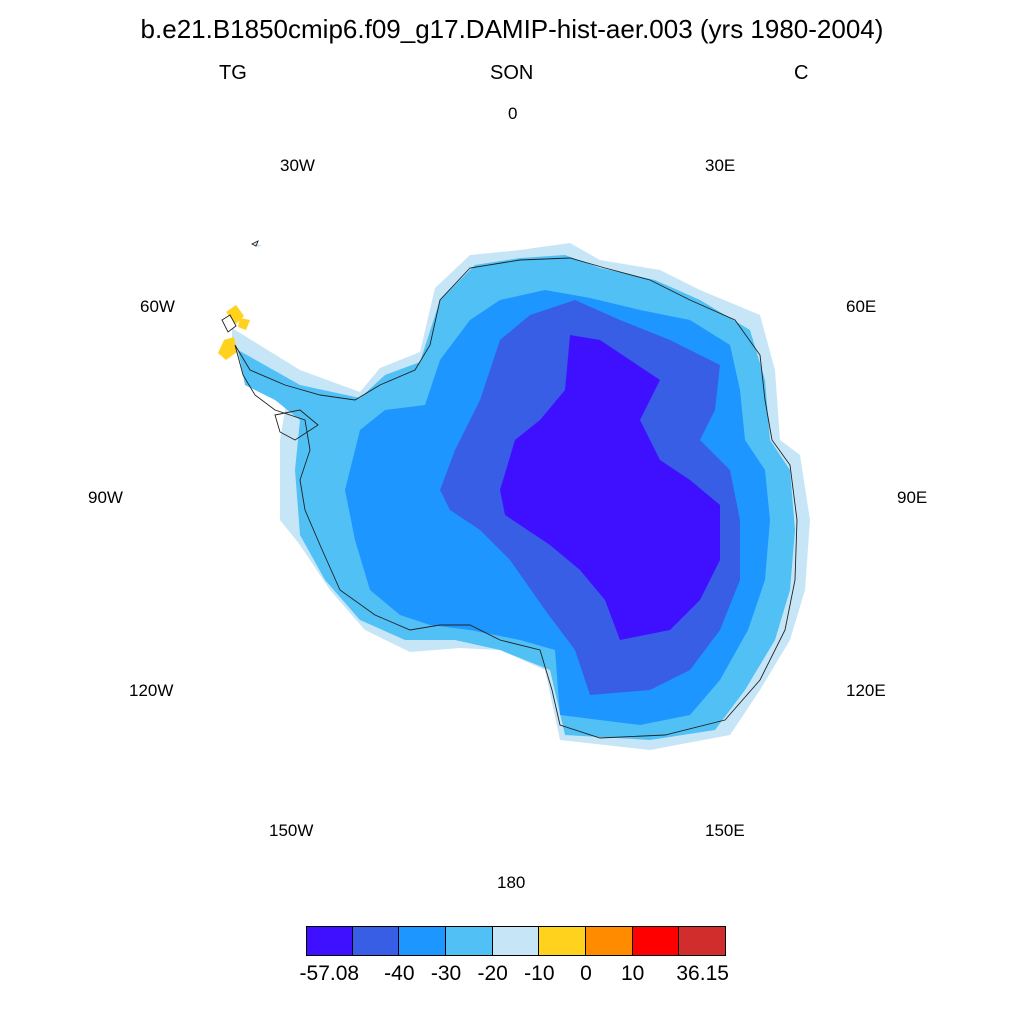 This screenshot has height=1024, width=1024. What do you see at coordinates (866, 690) in the screenshot?
I see `lon-label-120e: 120E` at bounding box center [866, 690].